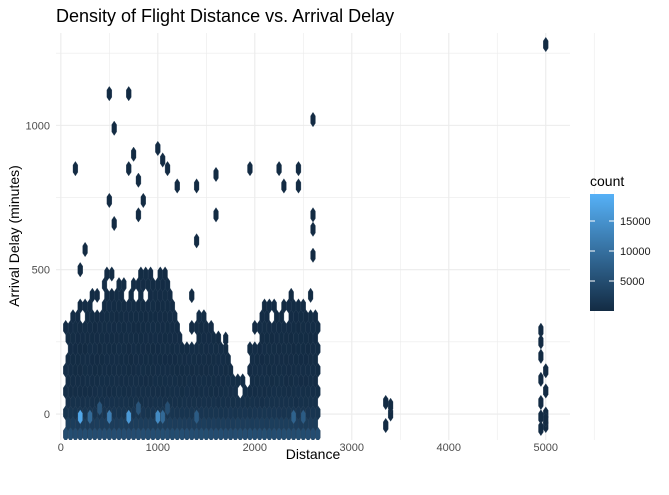 The image size is (669, 495). What do you see at coordinates (47, 415) in the screenshot?
I see `y-tick-label: 0` at bounding box center [47, 415].